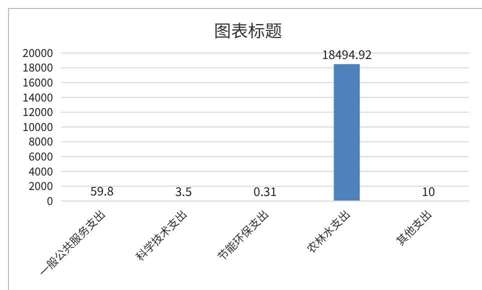 This screenshot has width=482, height=290. I want to click on y-tick-label: 0, so click(49, 200).